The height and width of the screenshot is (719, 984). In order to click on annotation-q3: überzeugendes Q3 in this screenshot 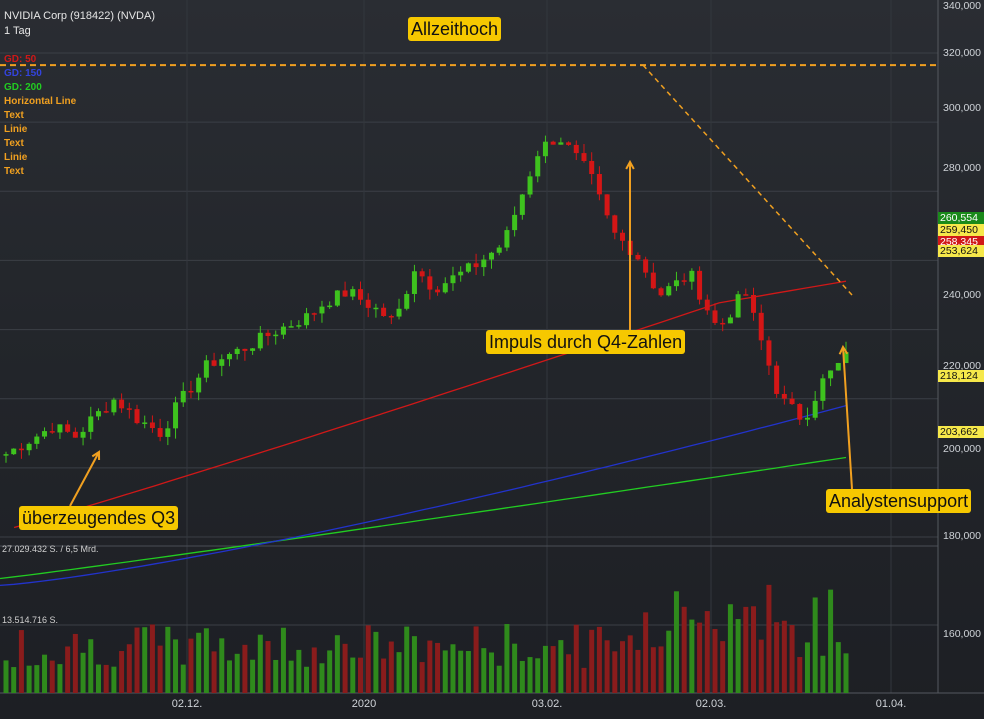, I will do `click(99, 518)`.